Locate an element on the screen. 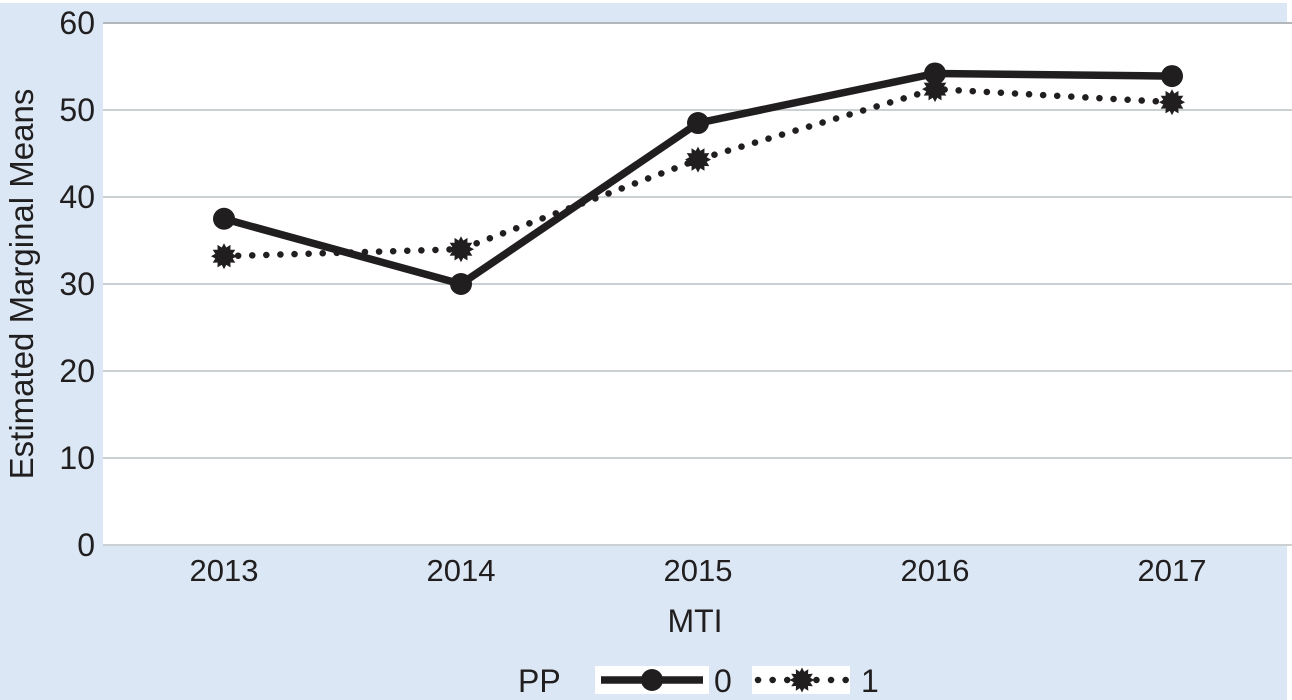  x-axis-tick-labels: 2013 2014 2015 2016 2017 is located at coordinates (698, 570).